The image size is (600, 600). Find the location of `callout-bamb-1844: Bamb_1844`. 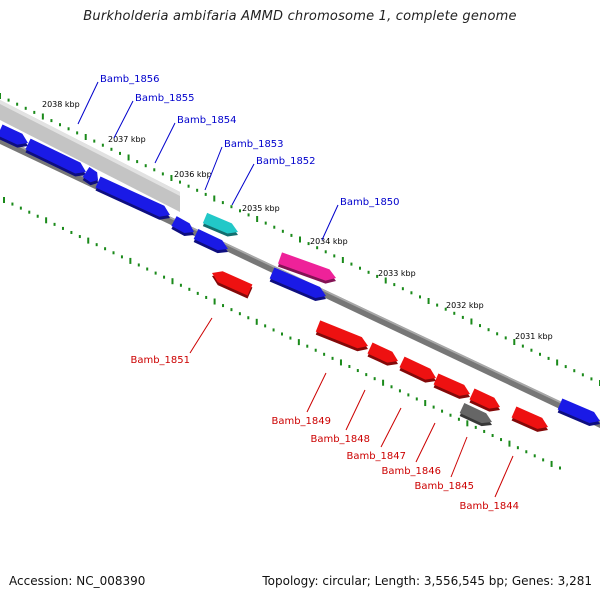

callout-bamb-1844: Bamb_1844 is located at coordinates (489, 483).